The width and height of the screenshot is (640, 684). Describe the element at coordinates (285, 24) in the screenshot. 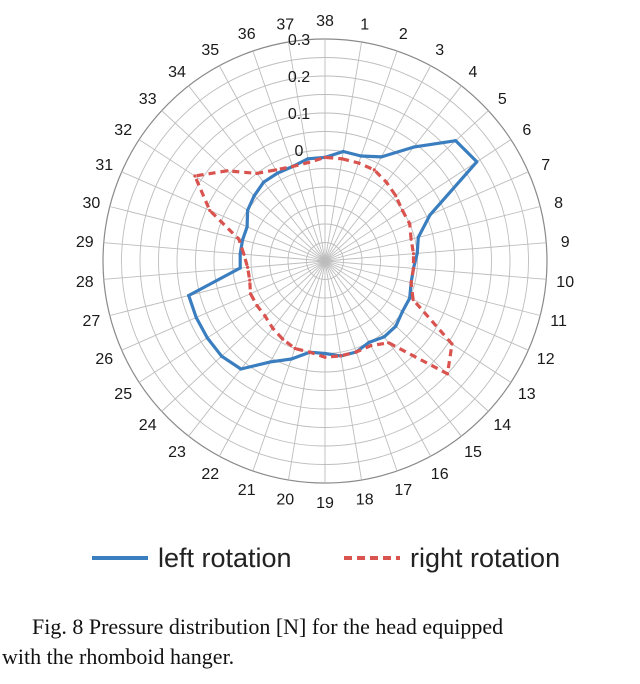

I see `category-label: 37` at that location.